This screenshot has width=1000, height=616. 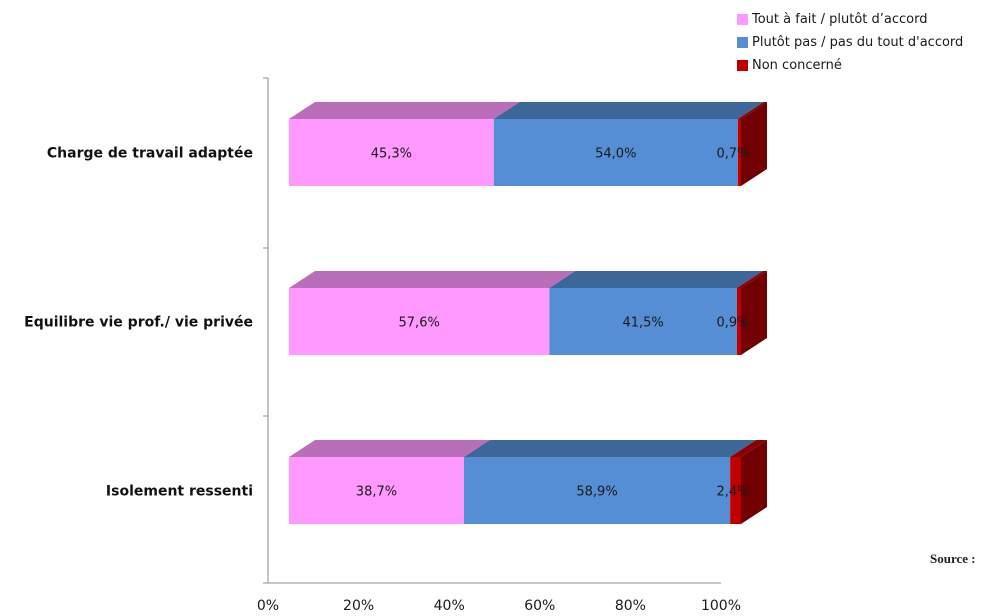 What do you see at coordinates (150, 154) in the screenshot?
I see `category-label-charge-de-travail-adaptee: Charge de travail adaptée` at bounding box center [150, 154].